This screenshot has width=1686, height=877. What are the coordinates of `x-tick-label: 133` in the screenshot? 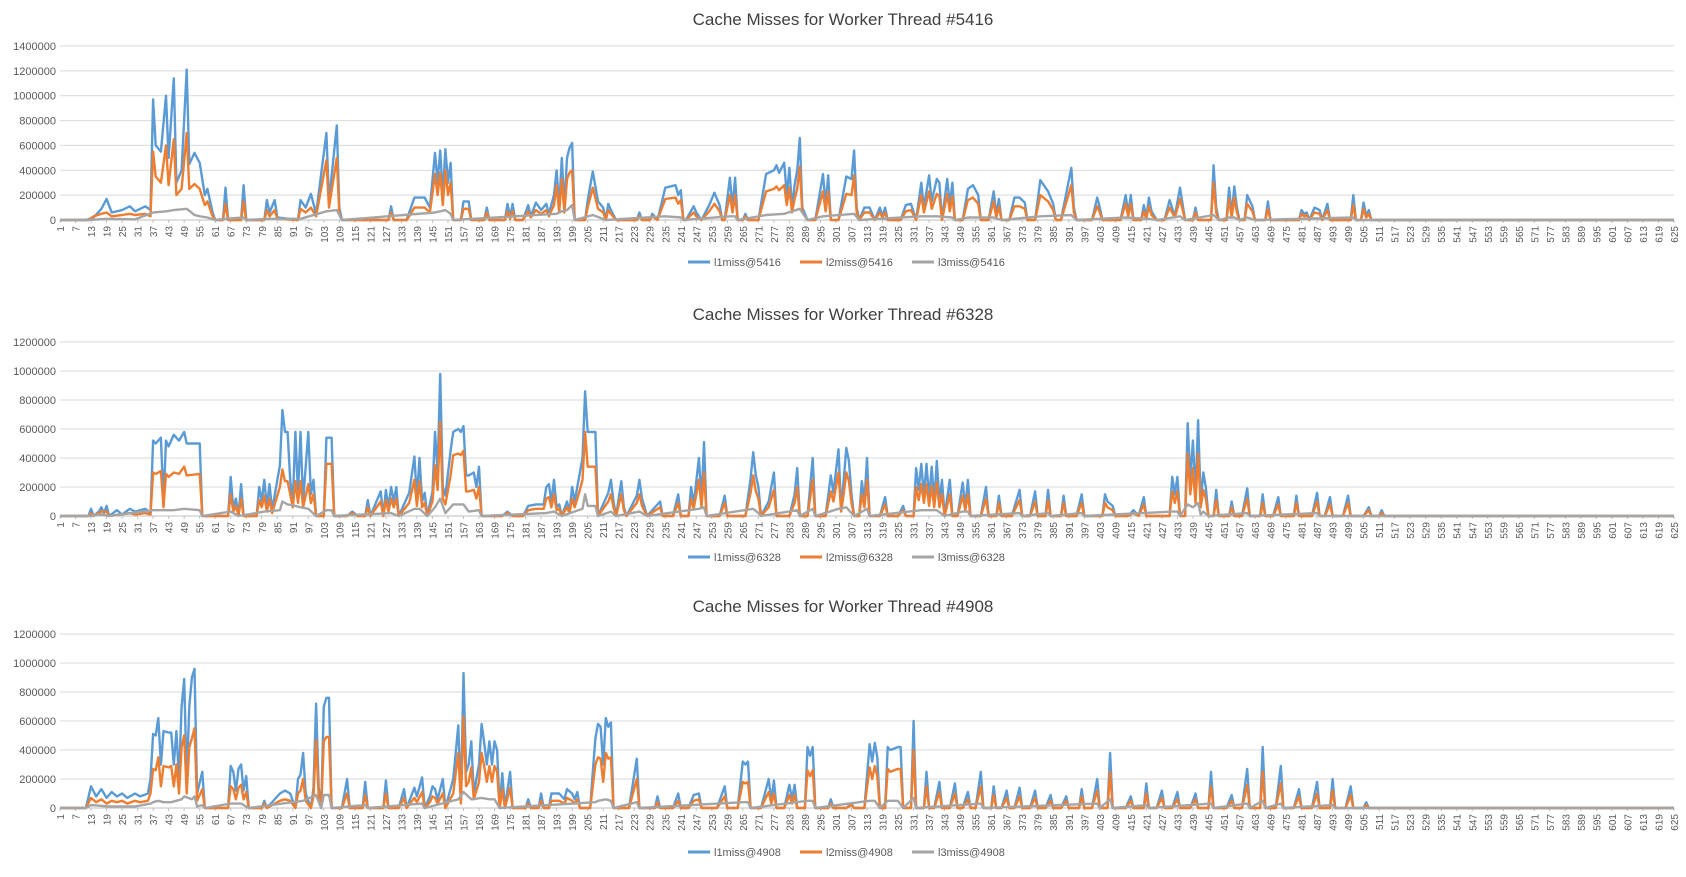 It's located at (402, 822).